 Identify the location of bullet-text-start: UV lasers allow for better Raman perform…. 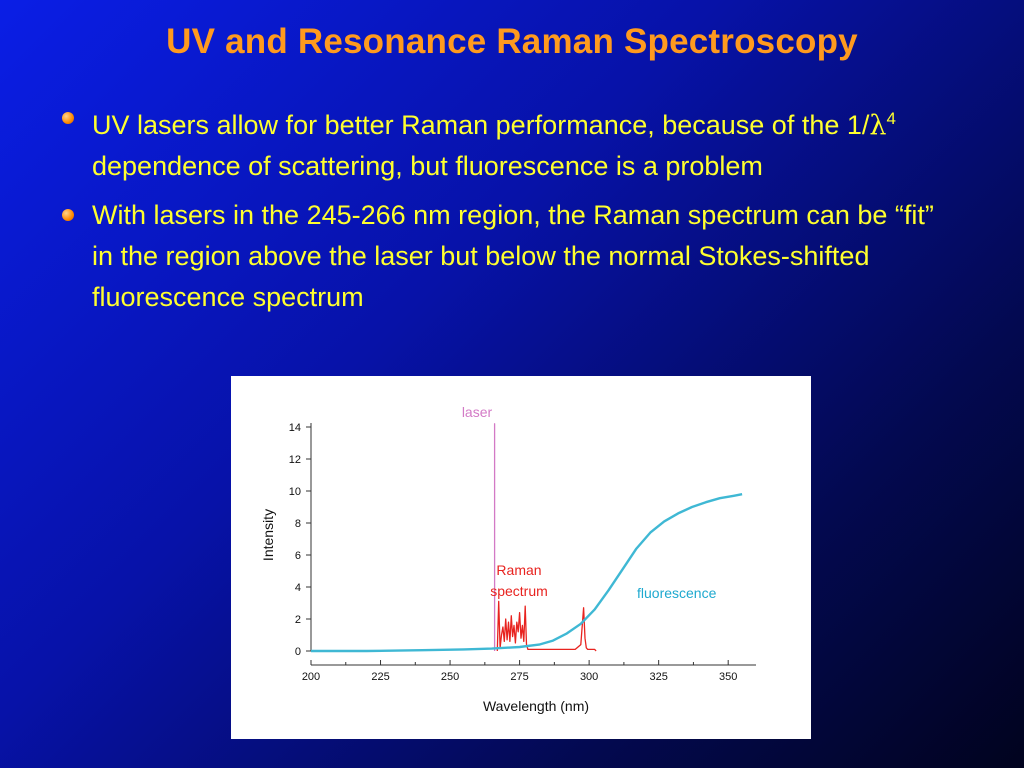
(481, 125).